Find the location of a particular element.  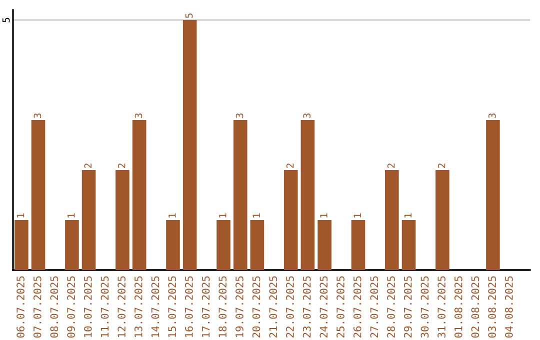

x-tick-label: 19.07.2025 is located at coordinates (240, 307).